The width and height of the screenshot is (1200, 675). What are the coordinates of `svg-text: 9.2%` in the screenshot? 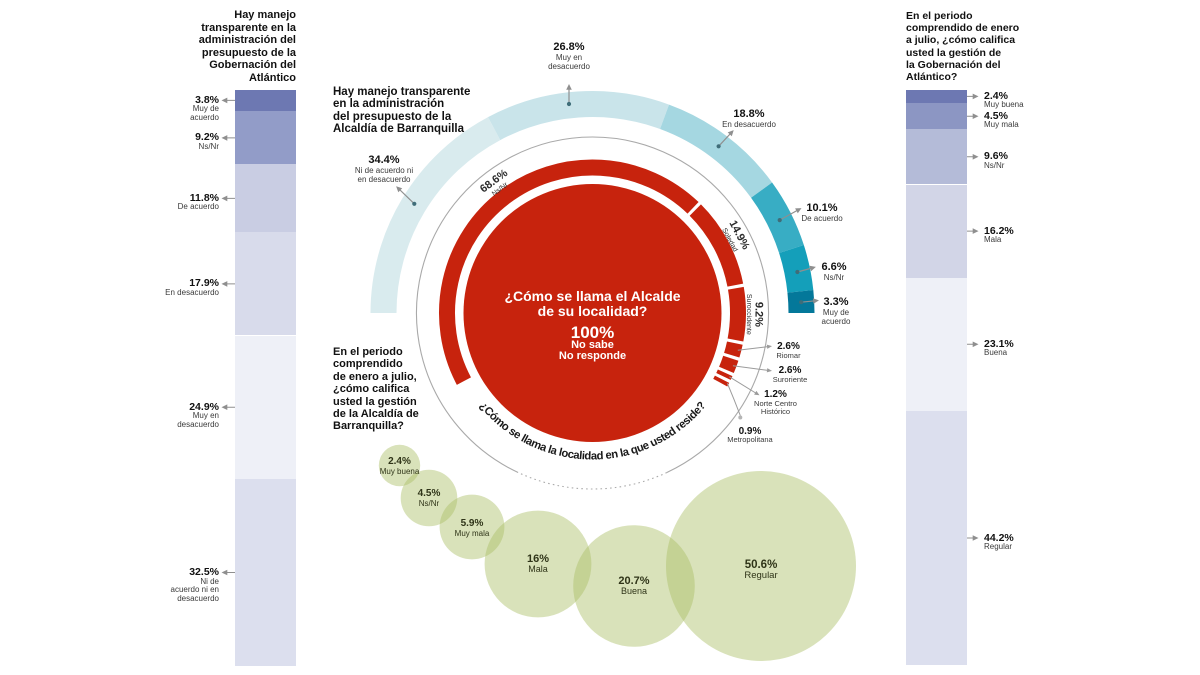 It's located at (758, 314).